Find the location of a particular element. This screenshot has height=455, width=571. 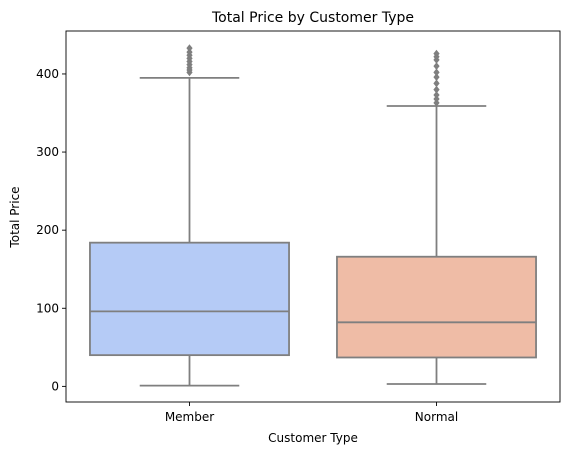

y-tick-label: 0 is located at coordinates (55, 386).